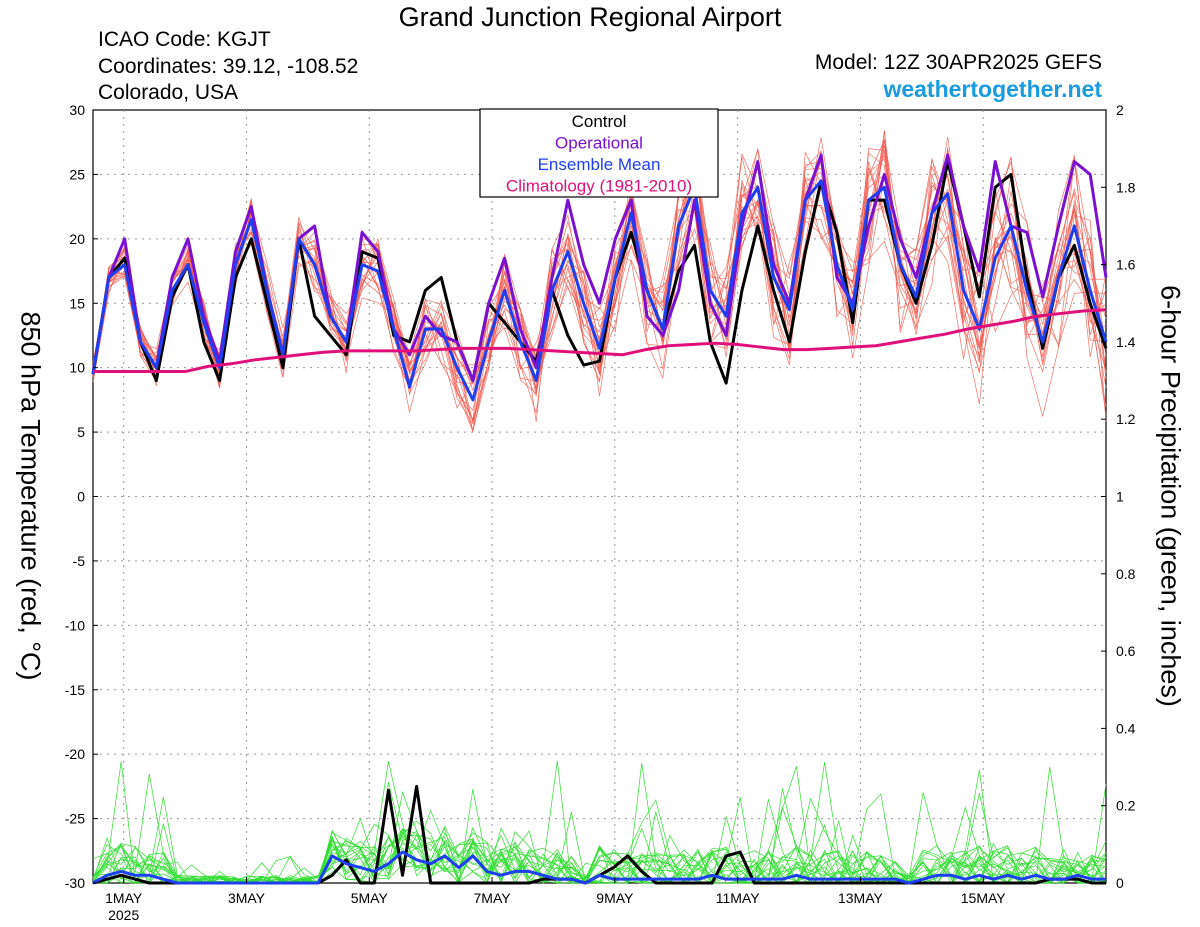  What do you see at coordinates (1126, 651) in the screenshot?
I see `y2-tick-label: 0.6` at bounding box center [1126, 651].